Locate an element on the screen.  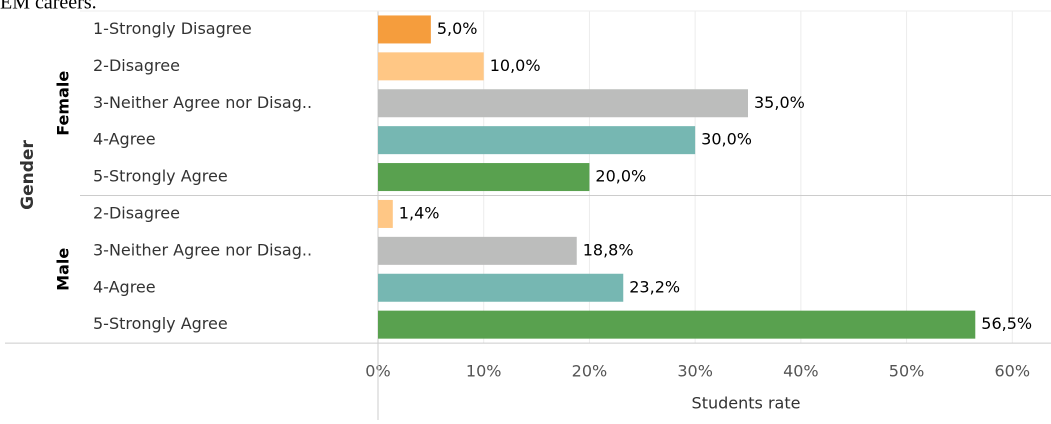
y-axis-title: Gender is located at coordinates (28, 175).